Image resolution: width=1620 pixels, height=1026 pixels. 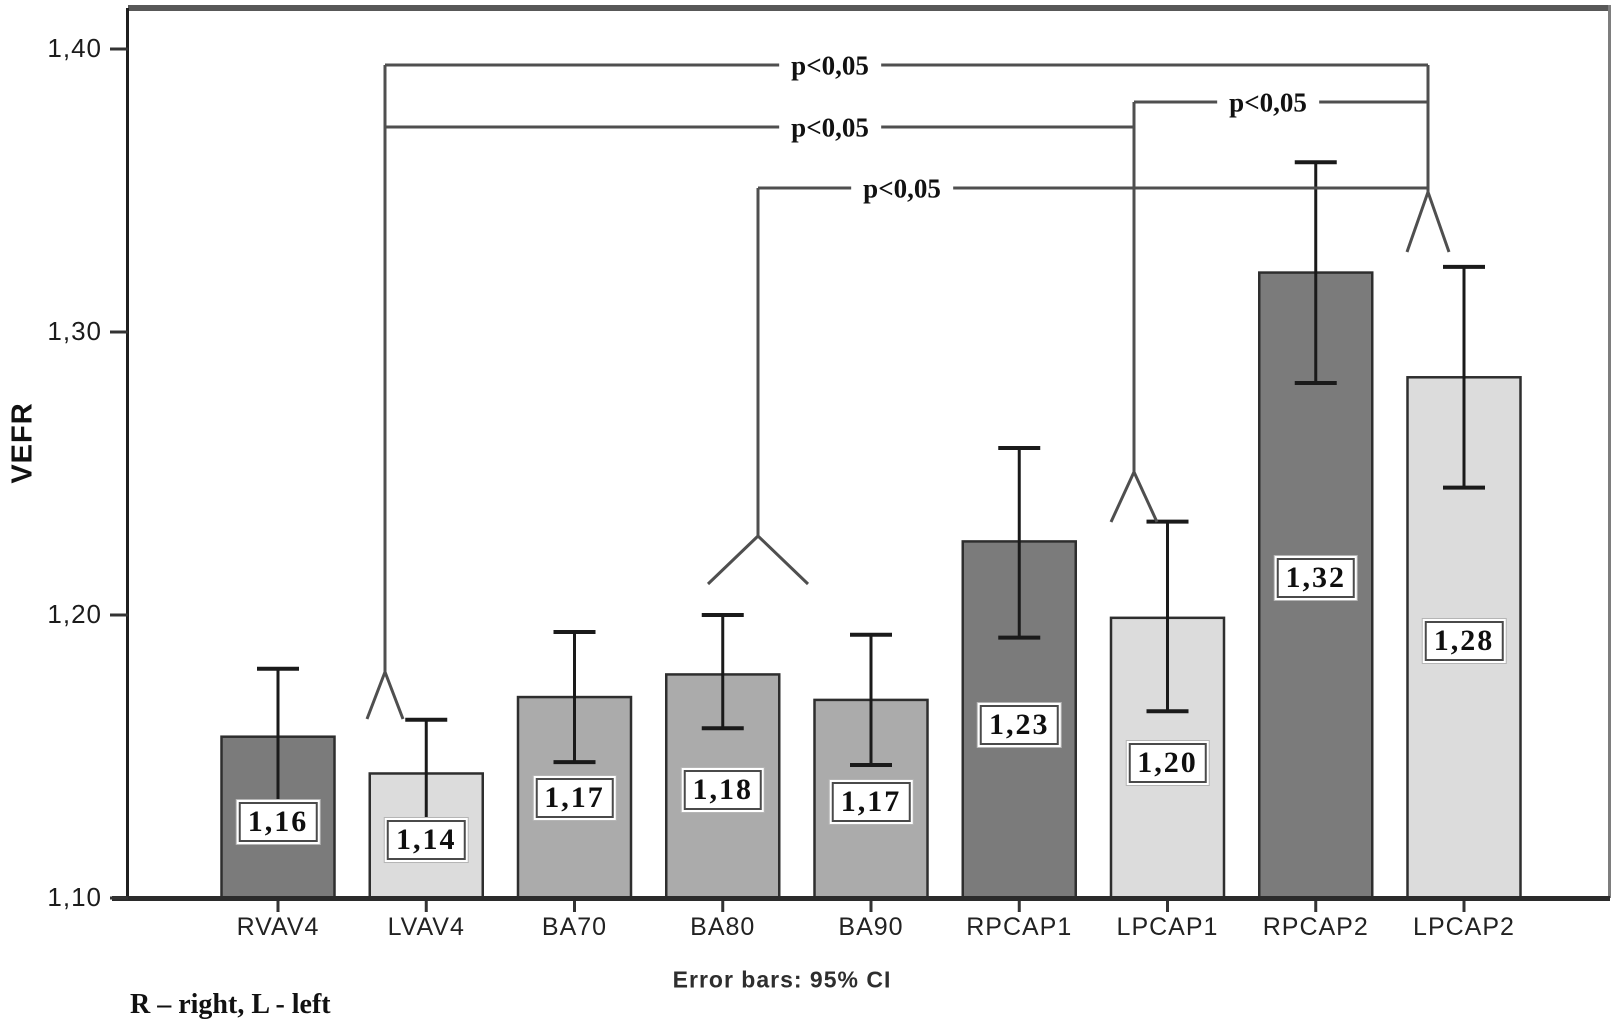 What do you see at coordinates (869, 8) in the screenshot?
I see `plot-top-border` at bounding box center [869, 8].